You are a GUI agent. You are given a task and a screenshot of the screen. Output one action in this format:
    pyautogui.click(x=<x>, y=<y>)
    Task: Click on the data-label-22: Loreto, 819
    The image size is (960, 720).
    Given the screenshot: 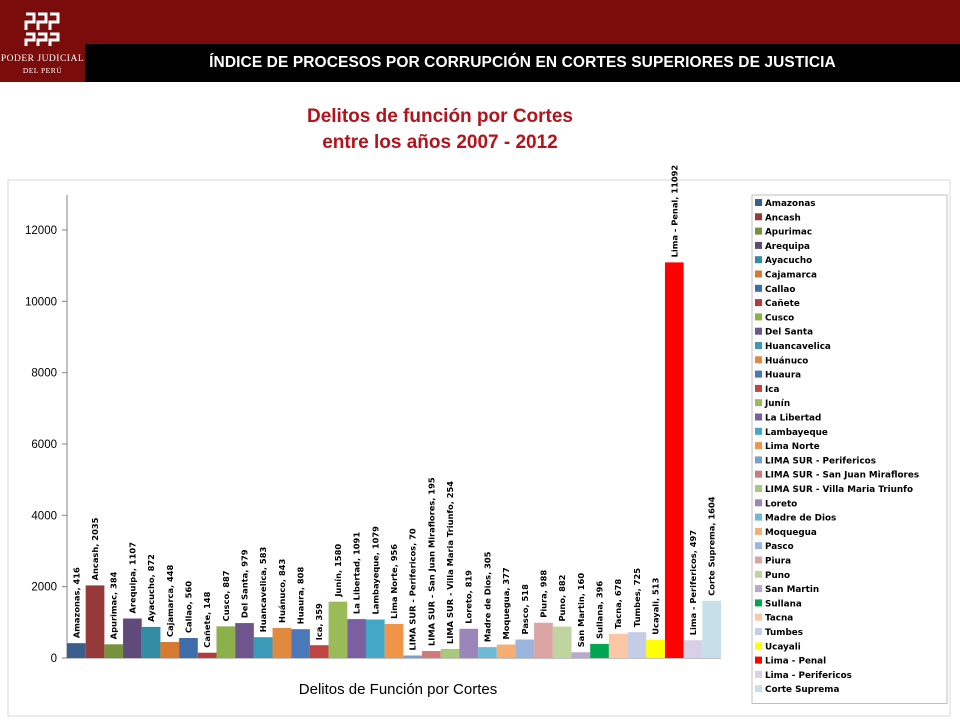 What is the action you would take?
    pyautogui.click(x=469, y=597)
    